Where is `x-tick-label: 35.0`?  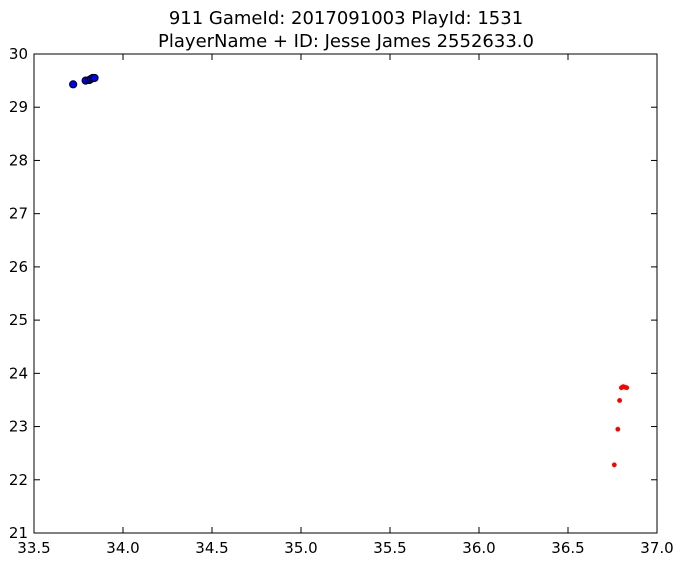
x-tick-label: 35.0 is located at coordinates (300, 548).